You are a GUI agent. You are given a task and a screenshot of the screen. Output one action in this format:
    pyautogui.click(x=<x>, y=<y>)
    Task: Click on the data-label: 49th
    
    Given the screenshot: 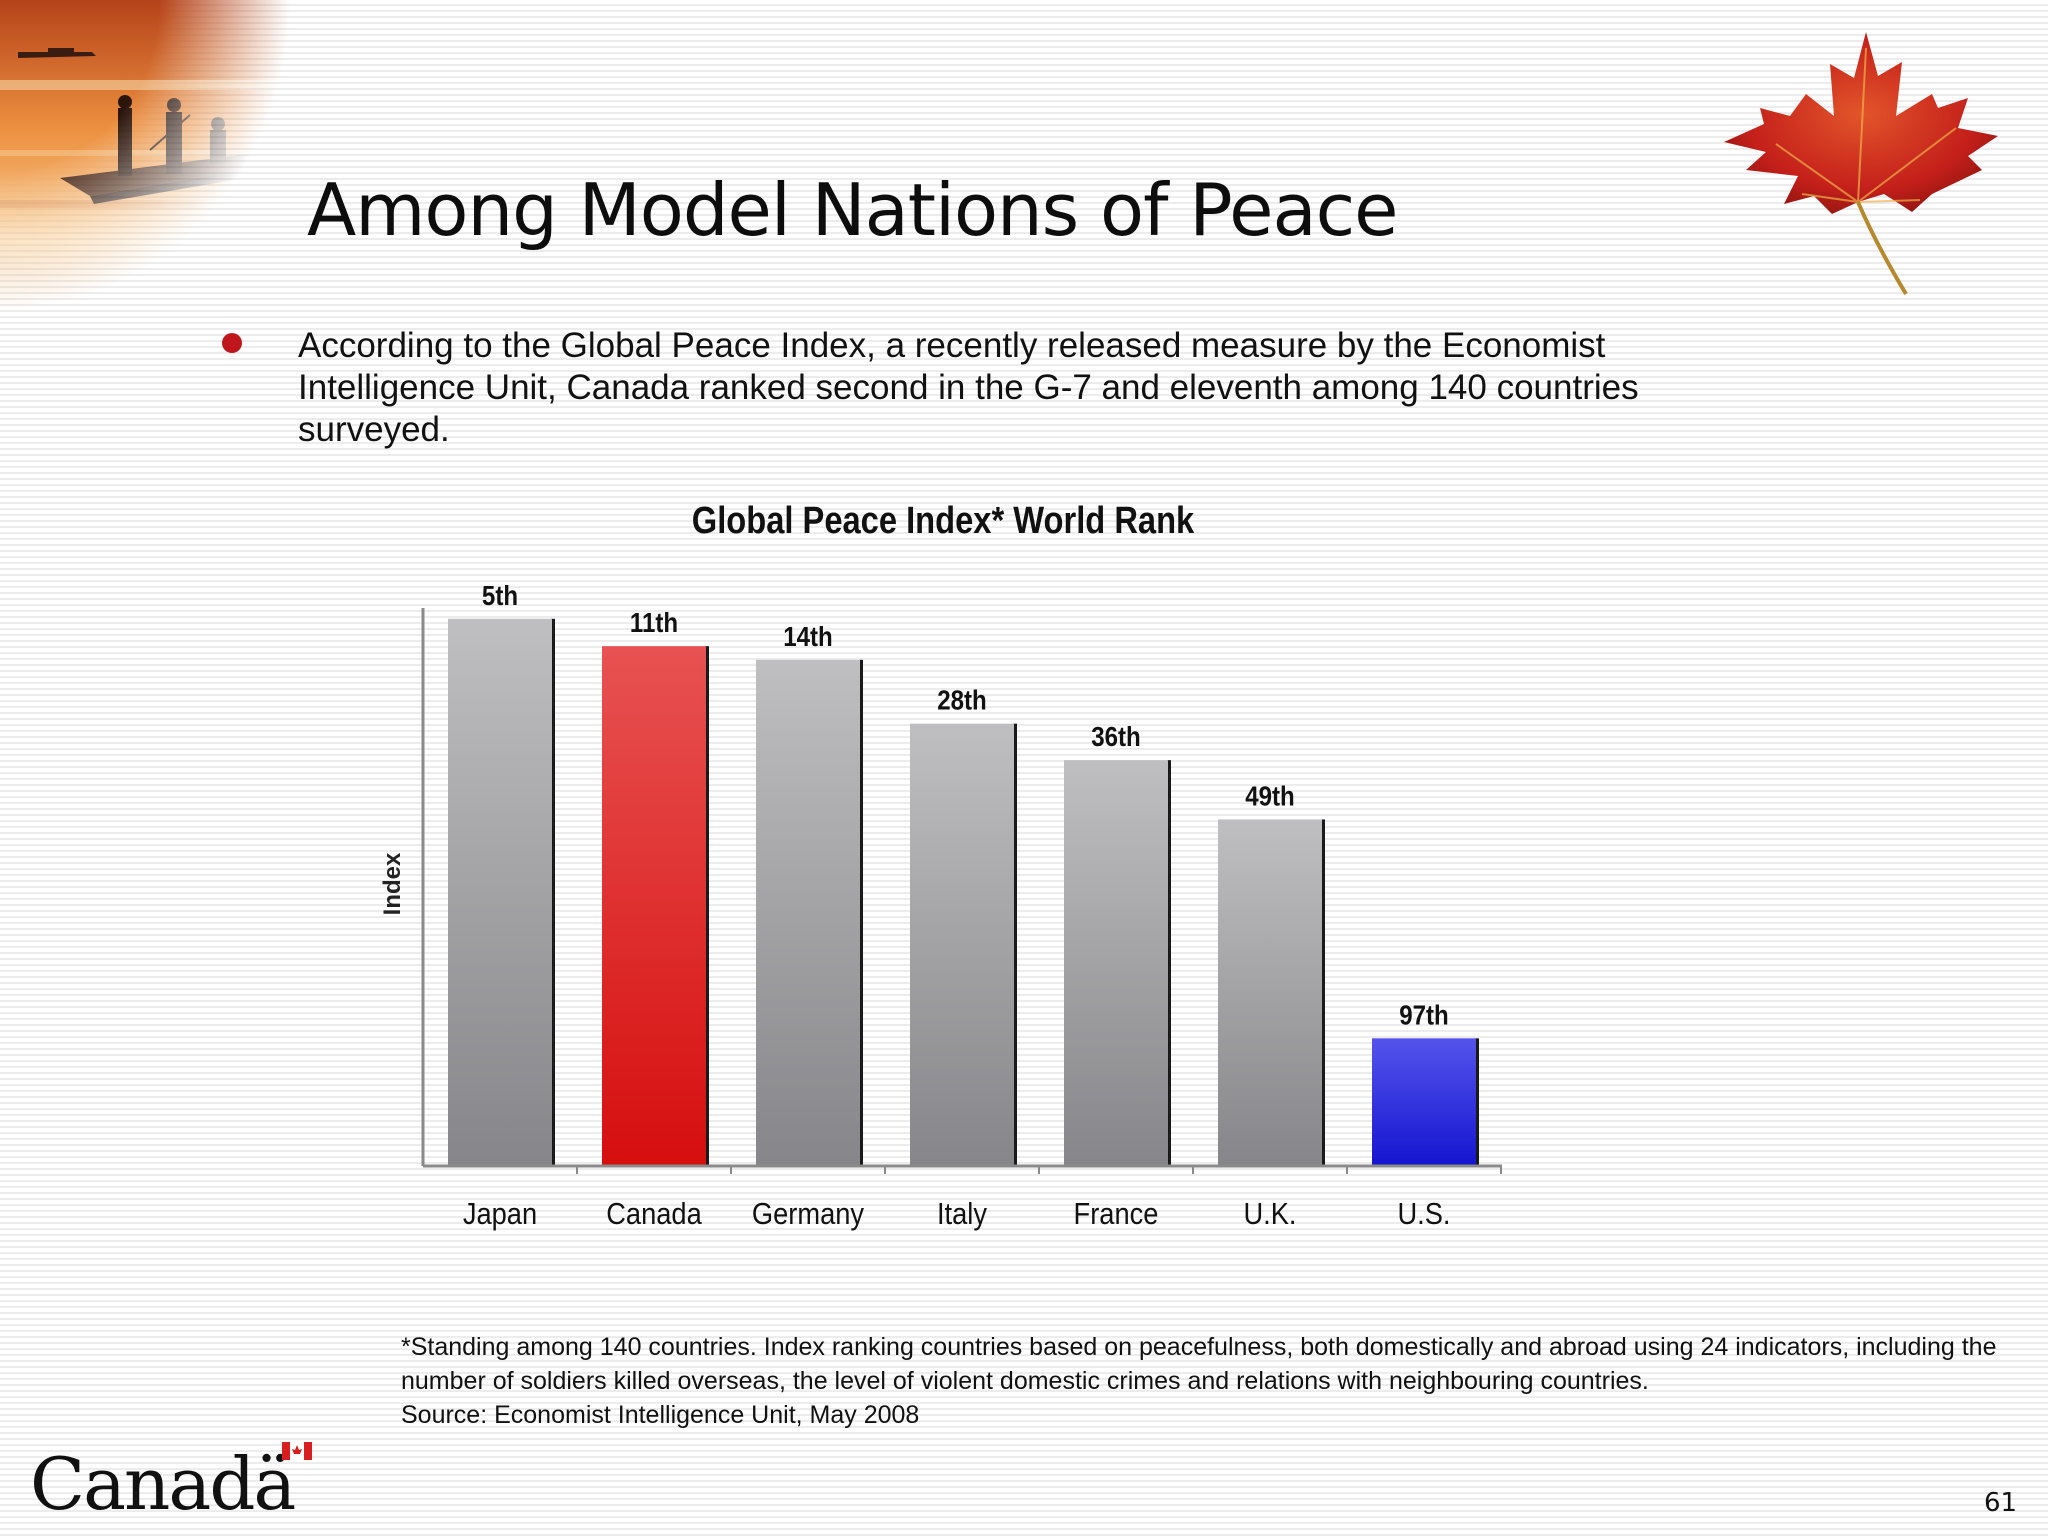 What is the action you would take?
    pyautogui.click(x=1270, y=796)
    